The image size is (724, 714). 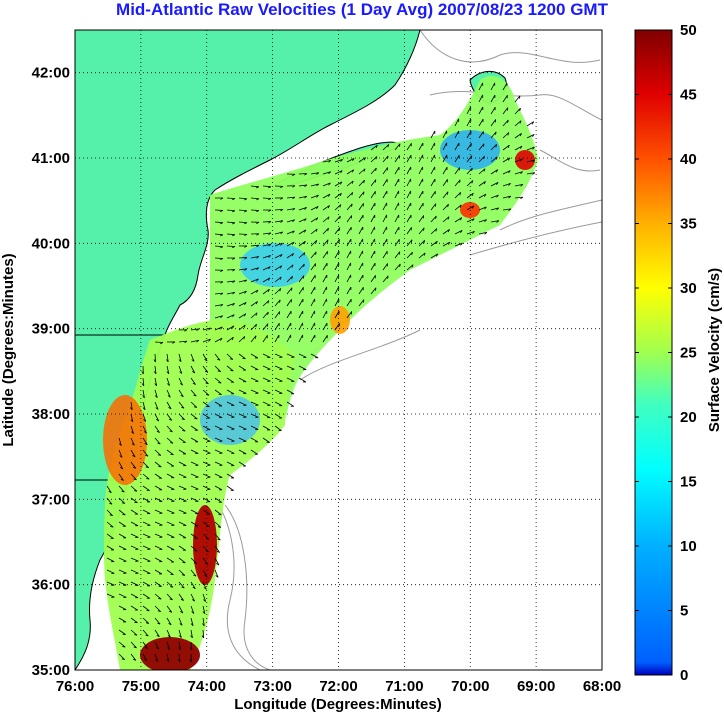 What do you see at coordinates (470, 686) in the screenshot?
I see `x-tick-label: 70:00` at bounding box center [470, 686].